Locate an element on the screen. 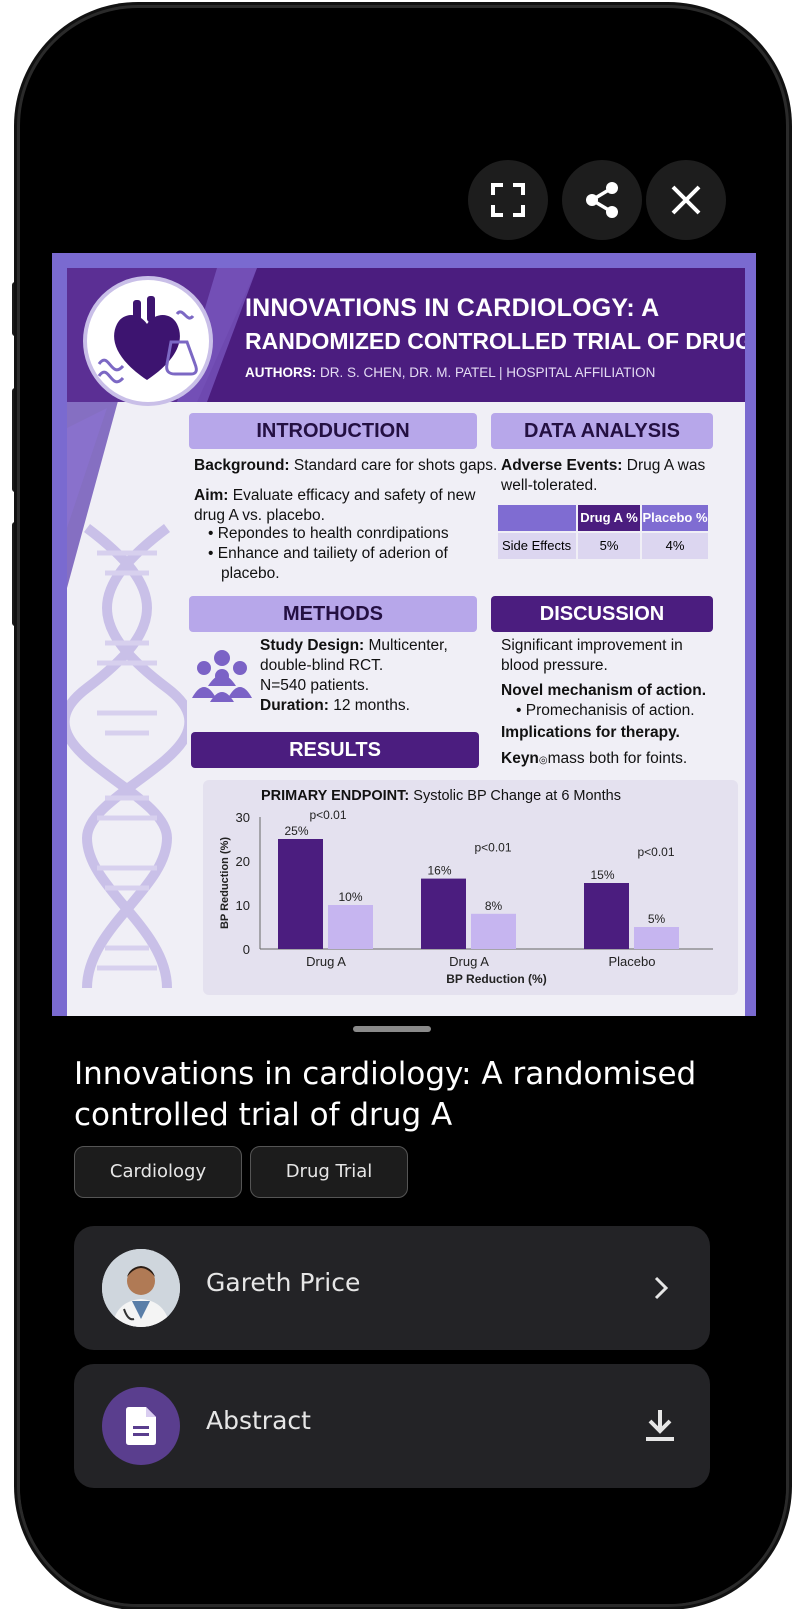 The width and height of the screenshot is (804, 1609). adverse-events-line2: well-tolerated. is located at coordinates (549, 485).